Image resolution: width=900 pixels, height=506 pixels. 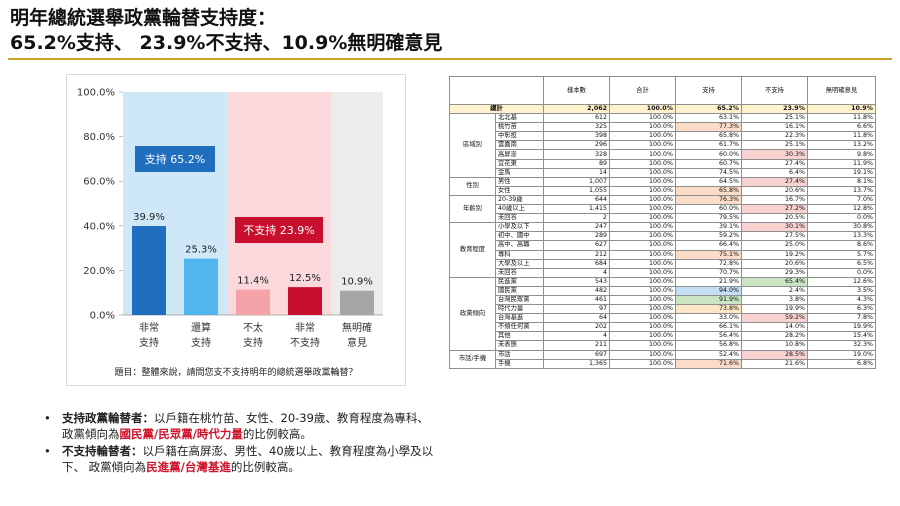 I want to click on cell-no-opinion: 19.0%, so click(x=841, y=354).